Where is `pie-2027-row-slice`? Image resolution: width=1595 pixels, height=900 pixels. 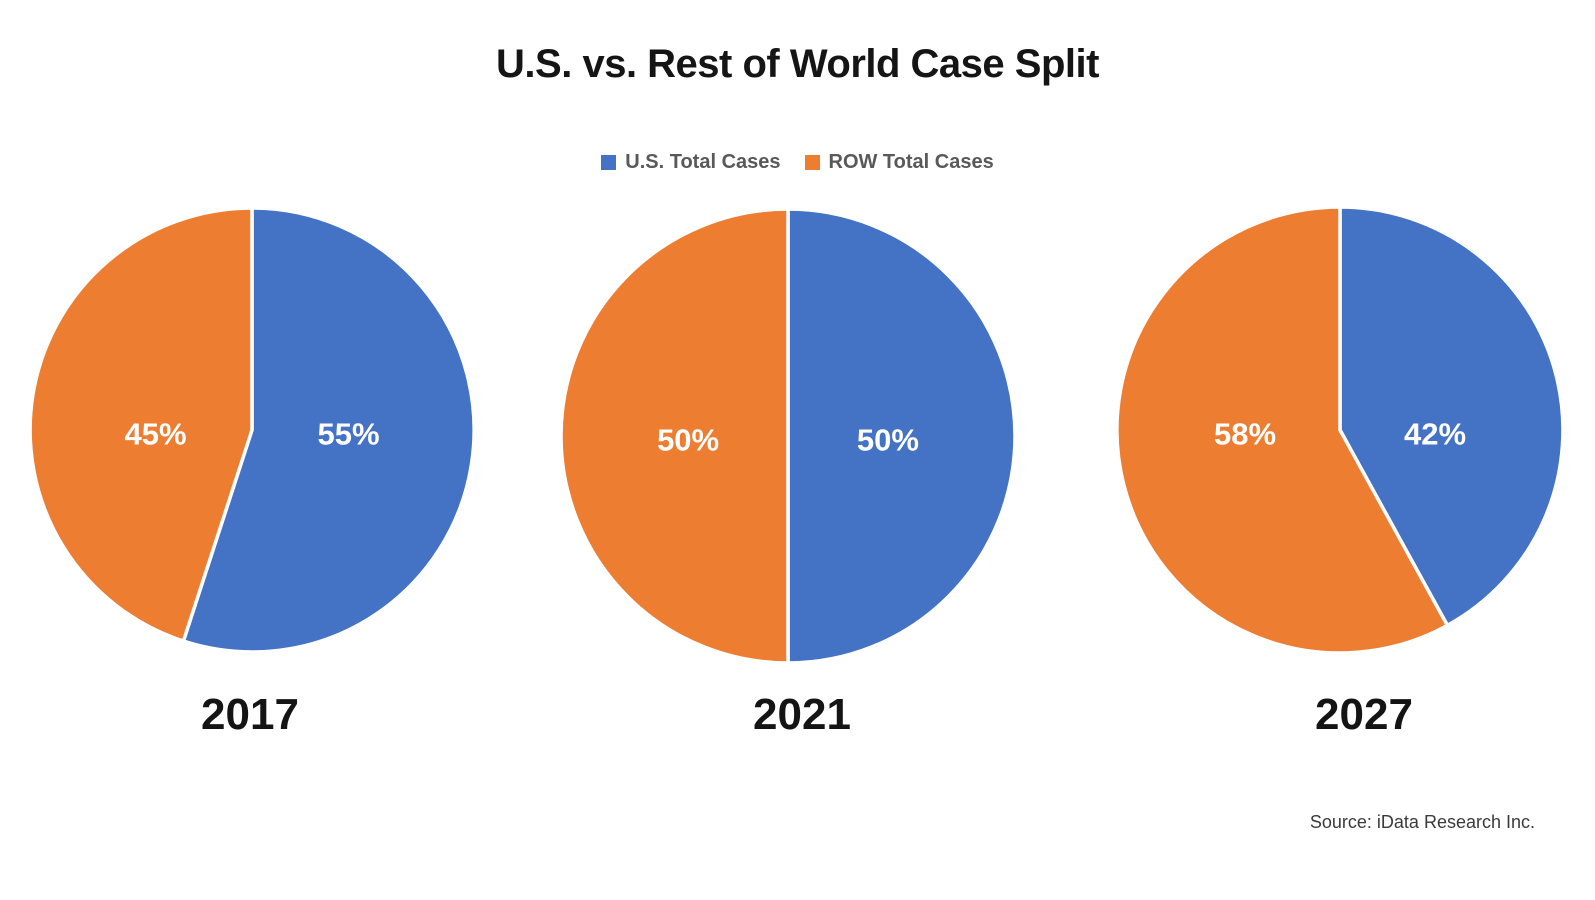 pie-2027-row-slice is located at coordinates (1282, 430).